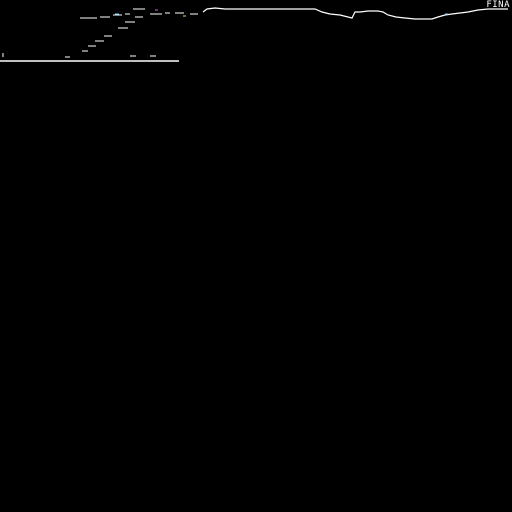  I want to click on stair-dash-group, so click(100, 33).